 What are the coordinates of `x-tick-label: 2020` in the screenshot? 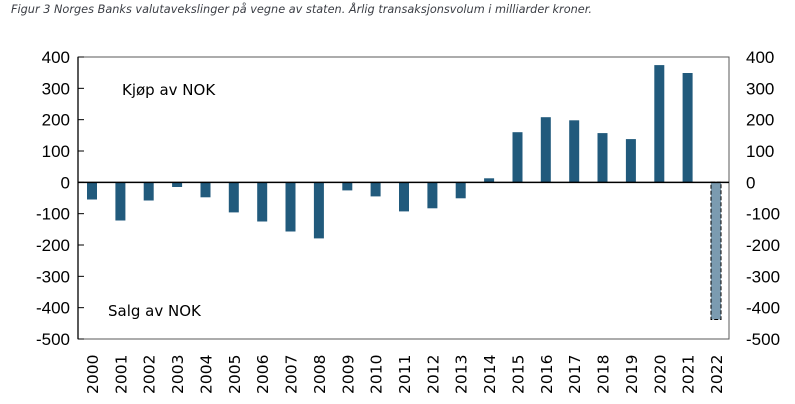 It's located at (660, 374).